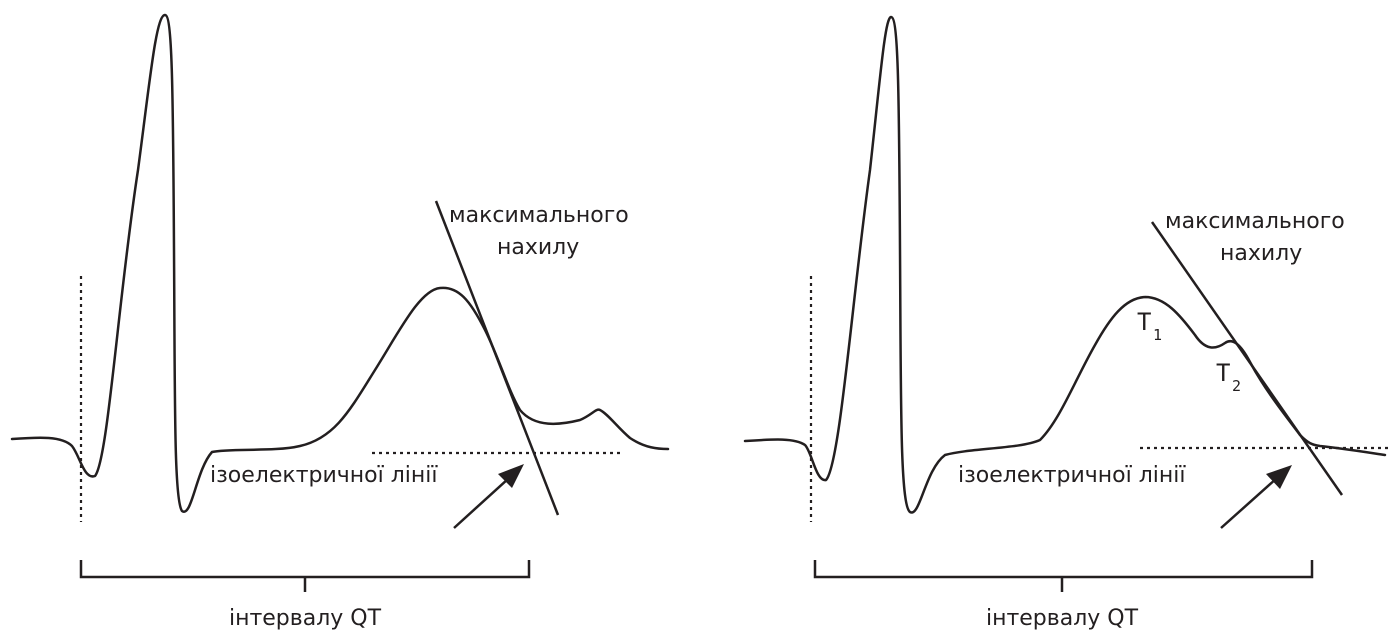 This screenshot has height=633, width=1390. Describe the element at coordinates (1247, 358) in the screenshot. I see `max-slope-tangent-right` at that location.